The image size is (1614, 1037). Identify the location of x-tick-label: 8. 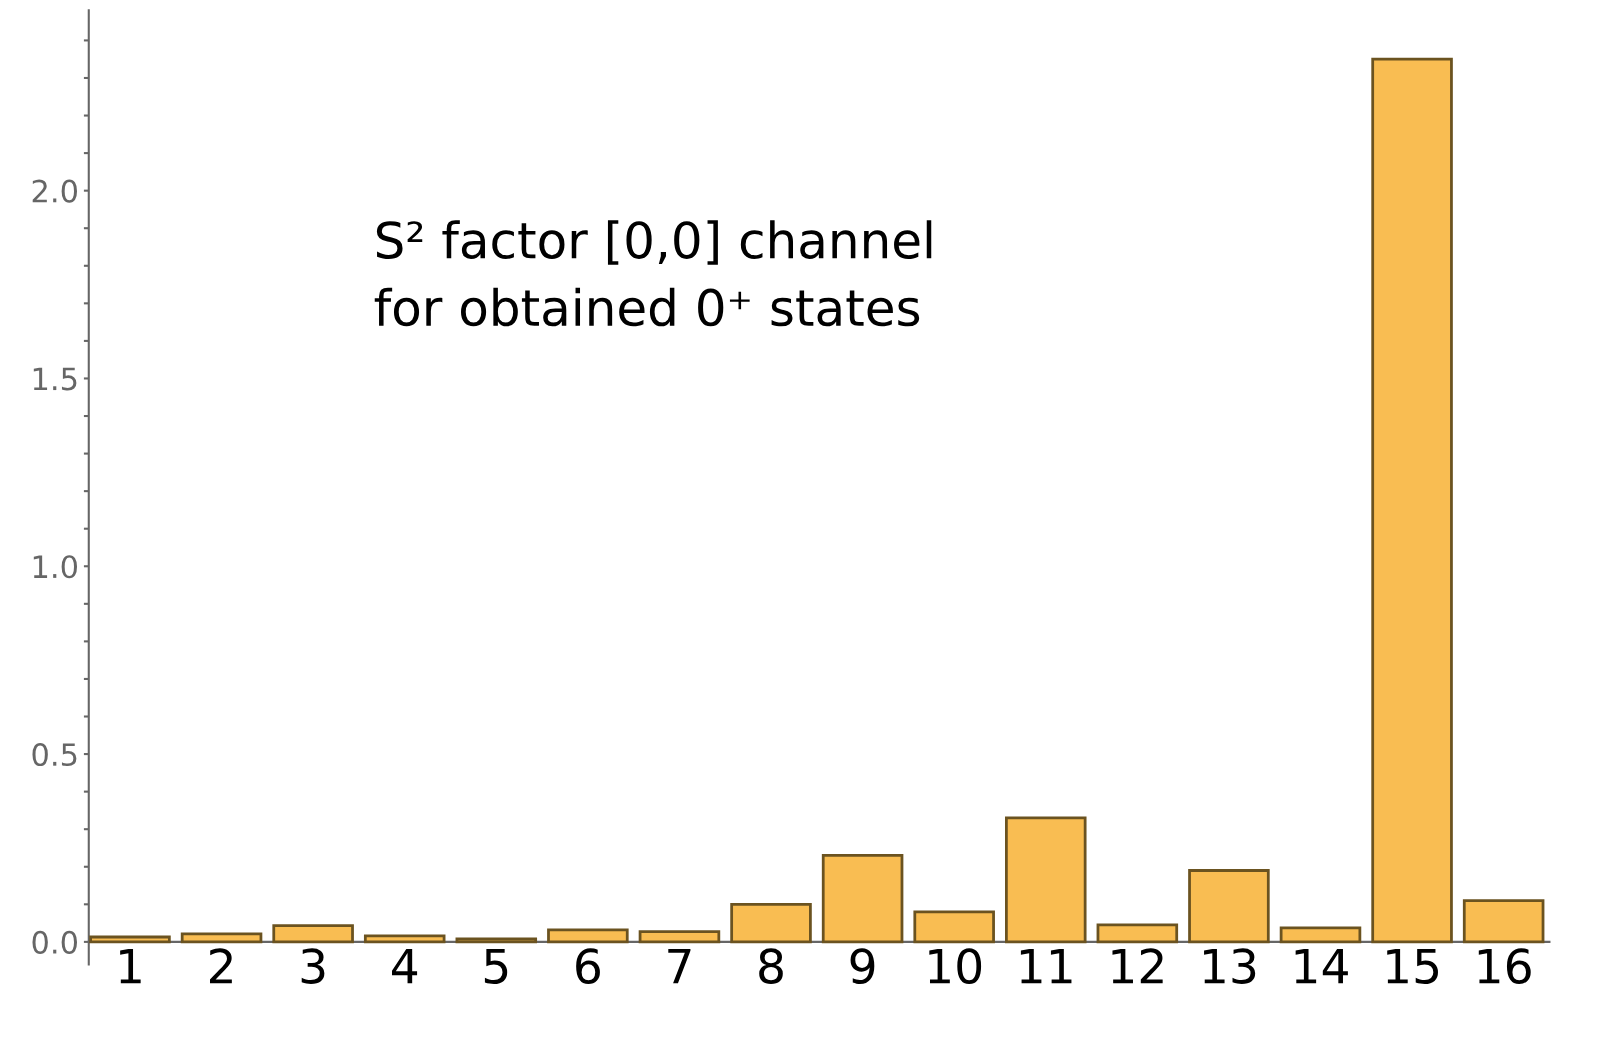
(771, 966).